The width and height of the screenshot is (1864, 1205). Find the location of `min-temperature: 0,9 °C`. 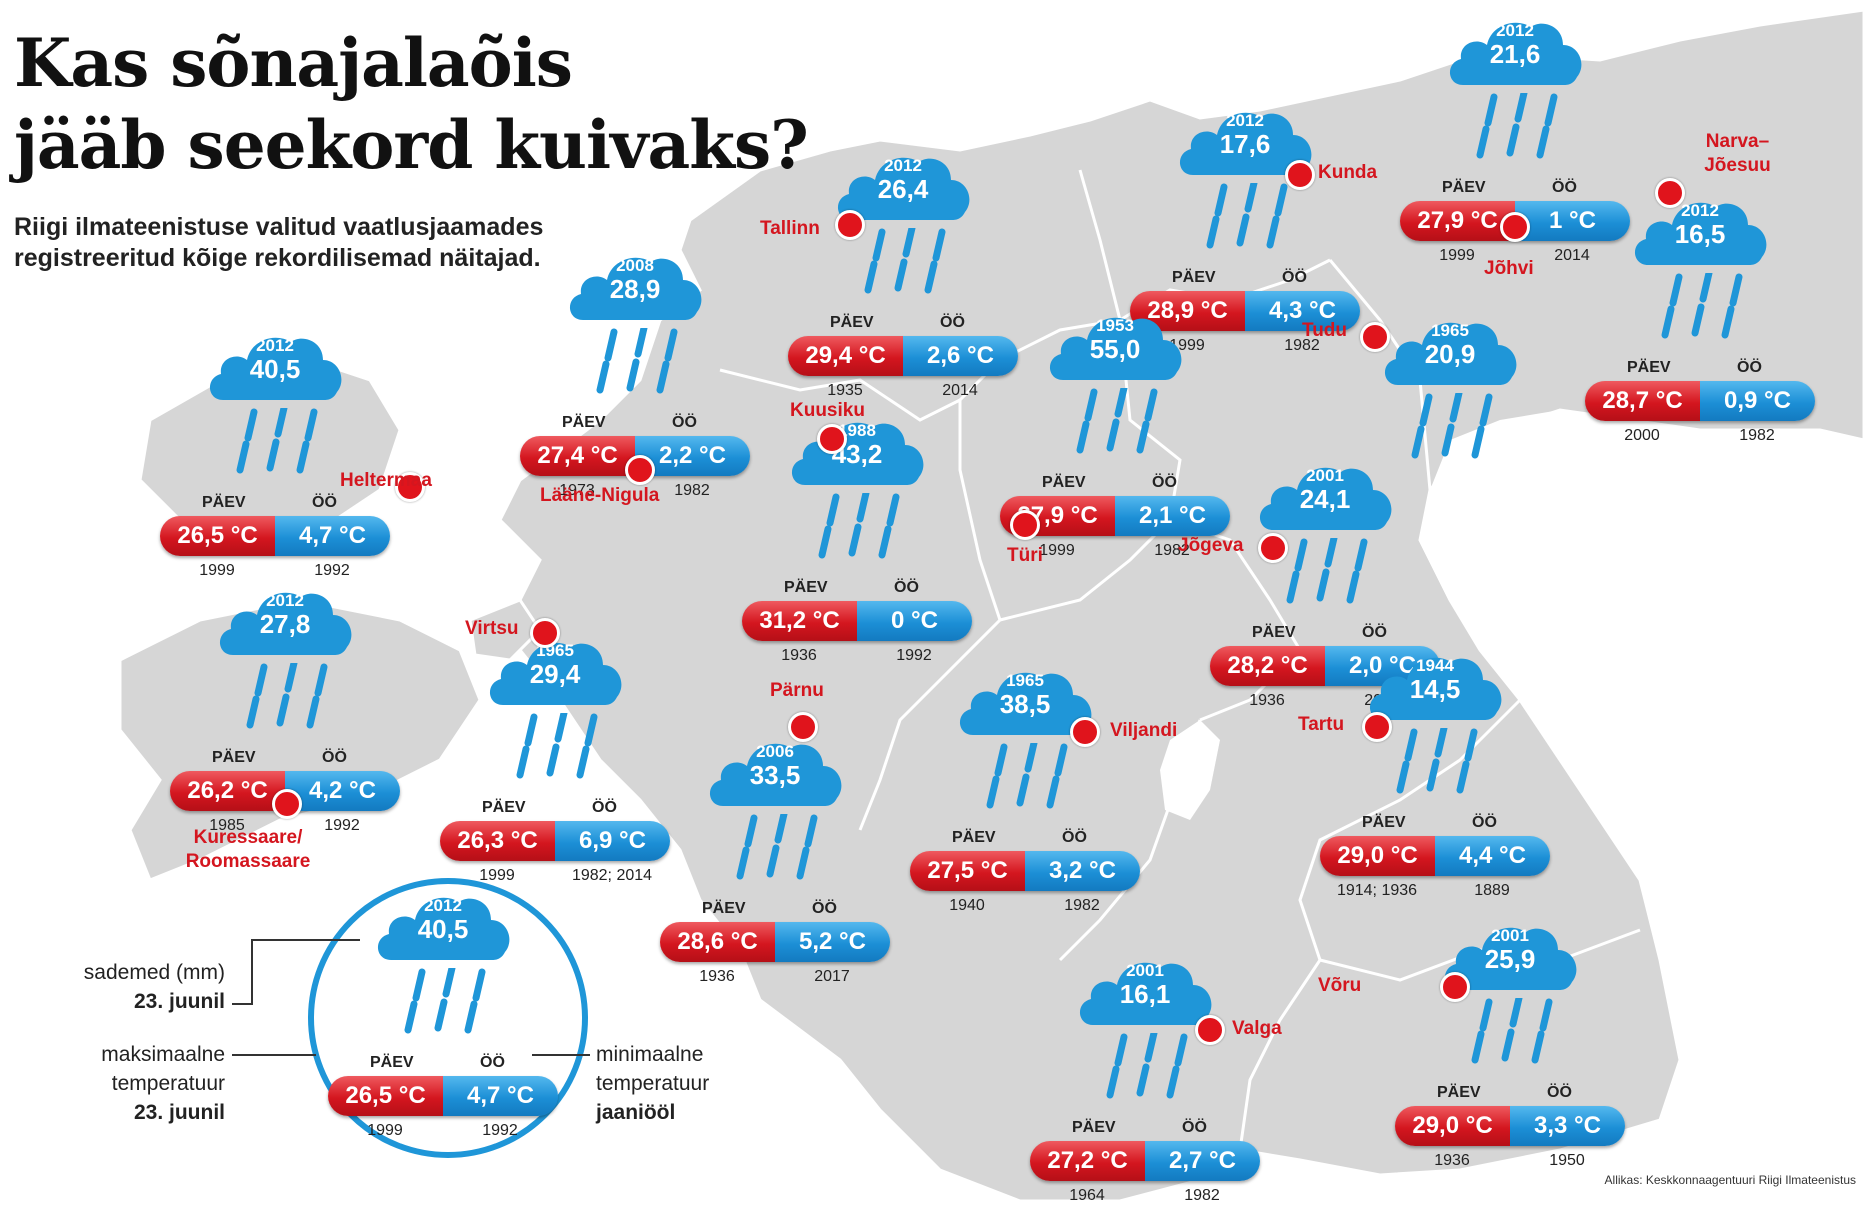

min-temperature: 0,9 °C is located at coordinates (1757, 401).